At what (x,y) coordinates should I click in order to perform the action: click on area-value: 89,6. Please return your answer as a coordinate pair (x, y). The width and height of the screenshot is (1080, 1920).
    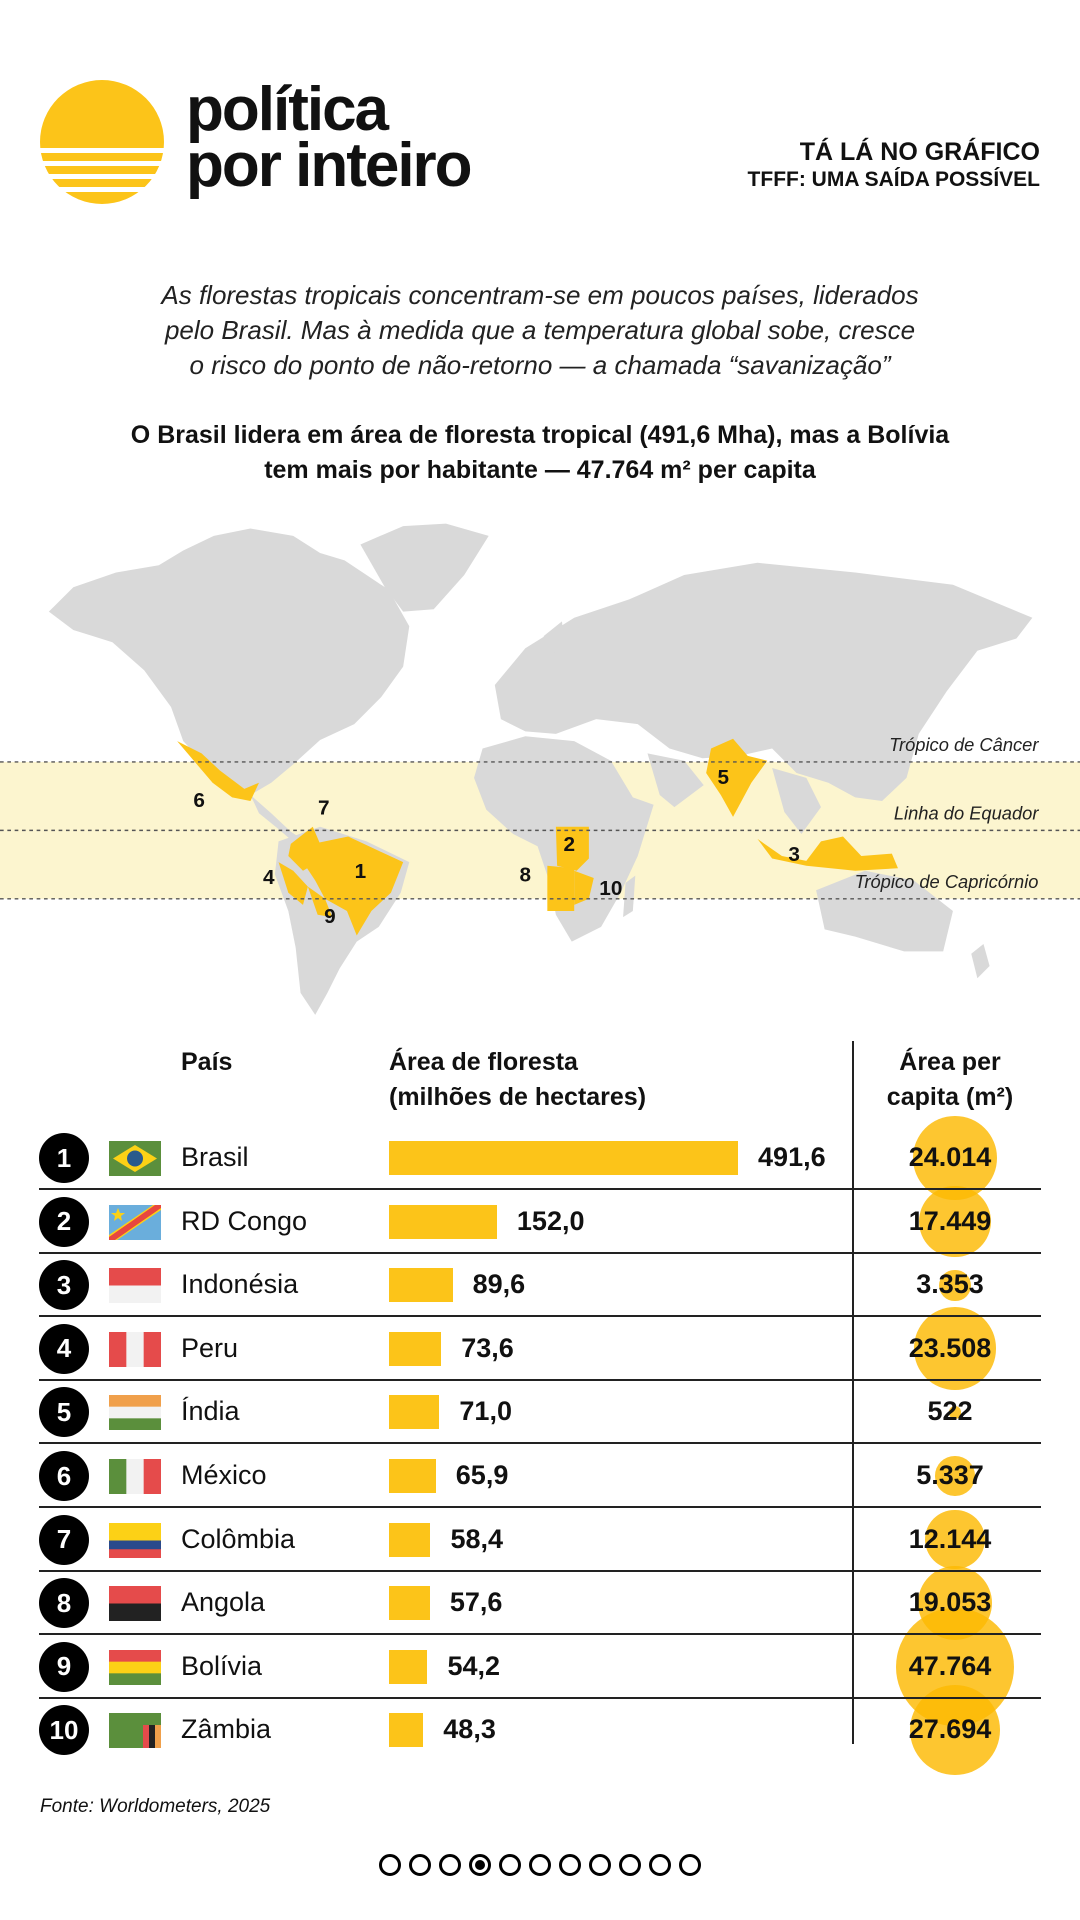
    Looking at the image, I should click on (499, 1284).